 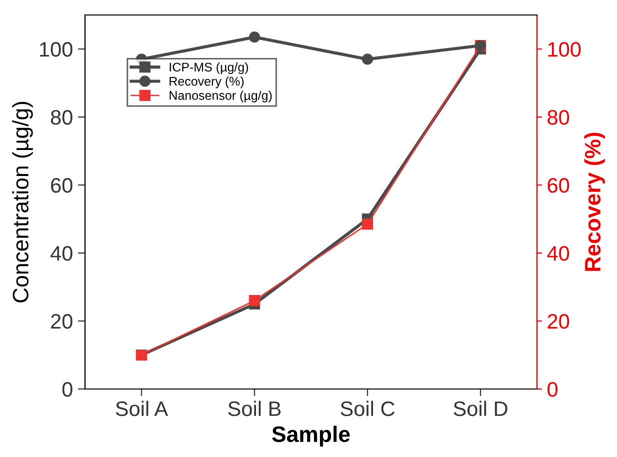 I want to click on y2-tick-label: 40, so click(x=558, y=253).